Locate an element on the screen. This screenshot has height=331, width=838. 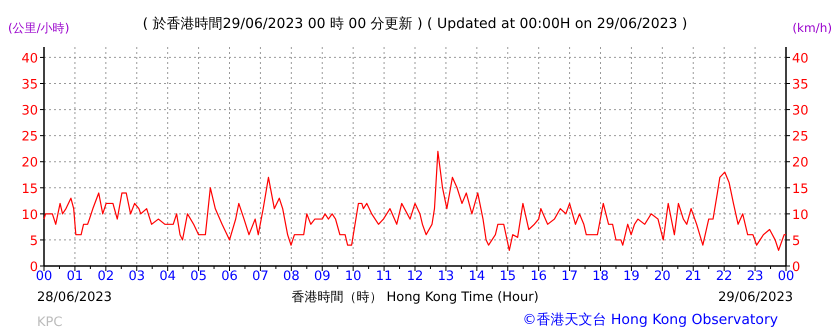
y-axis-title: (公里/小時) is located at coordinates (39, 28).